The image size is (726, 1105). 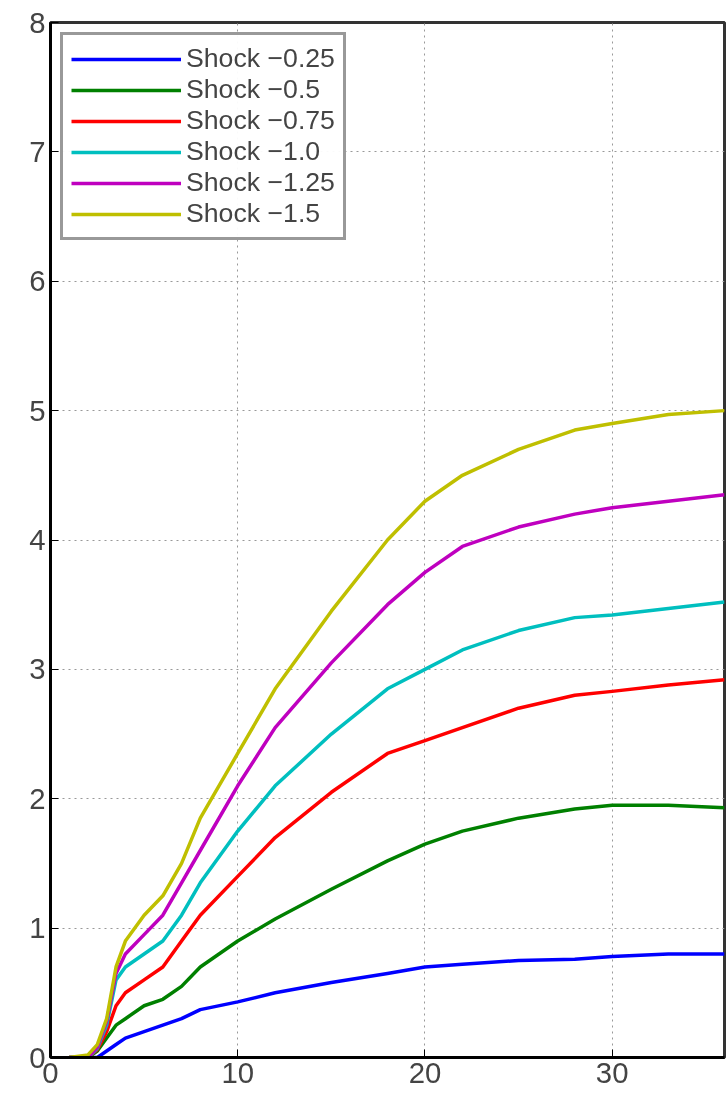 I want to click on legend-label: Shock −1.25, so click(x=260, y=182).